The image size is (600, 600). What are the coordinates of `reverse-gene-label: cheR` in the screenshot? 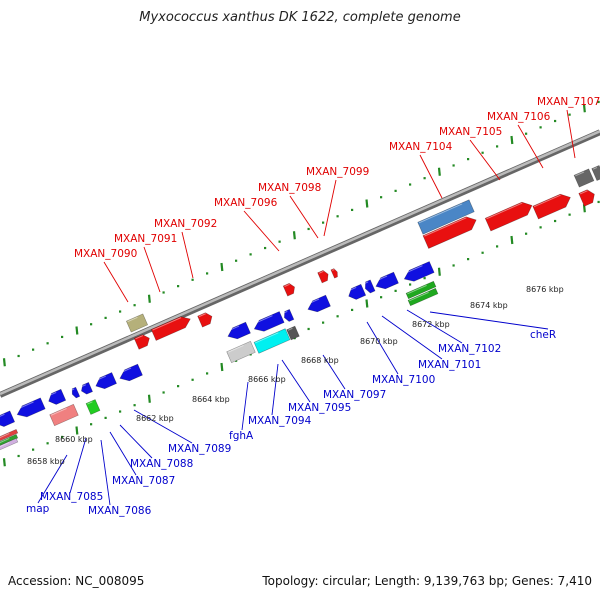 It's located at (543, 335).